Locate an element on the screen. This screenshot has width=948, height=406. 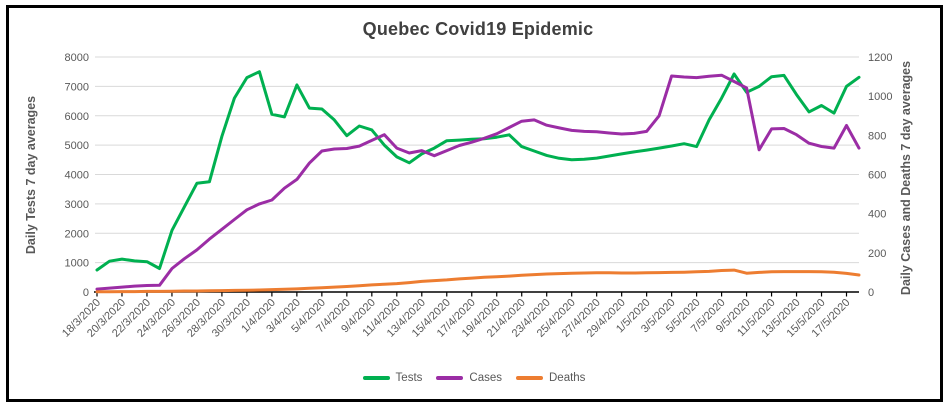
y-right-tick-label: 1200 is located at coordinates (880, 58).